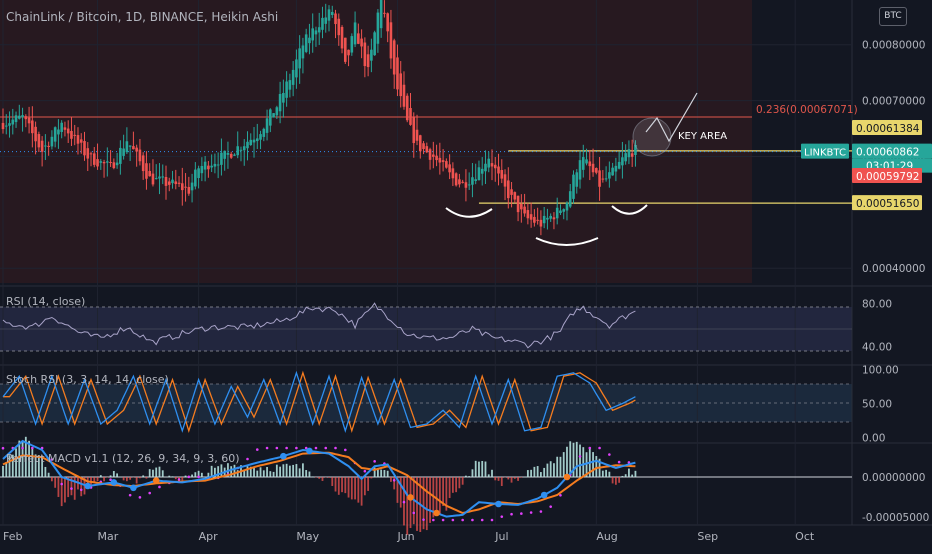 The width and height of the screenshot is (932, 554). I want to click on last-price-tag-text: 0.00060862, so click(887, 153).